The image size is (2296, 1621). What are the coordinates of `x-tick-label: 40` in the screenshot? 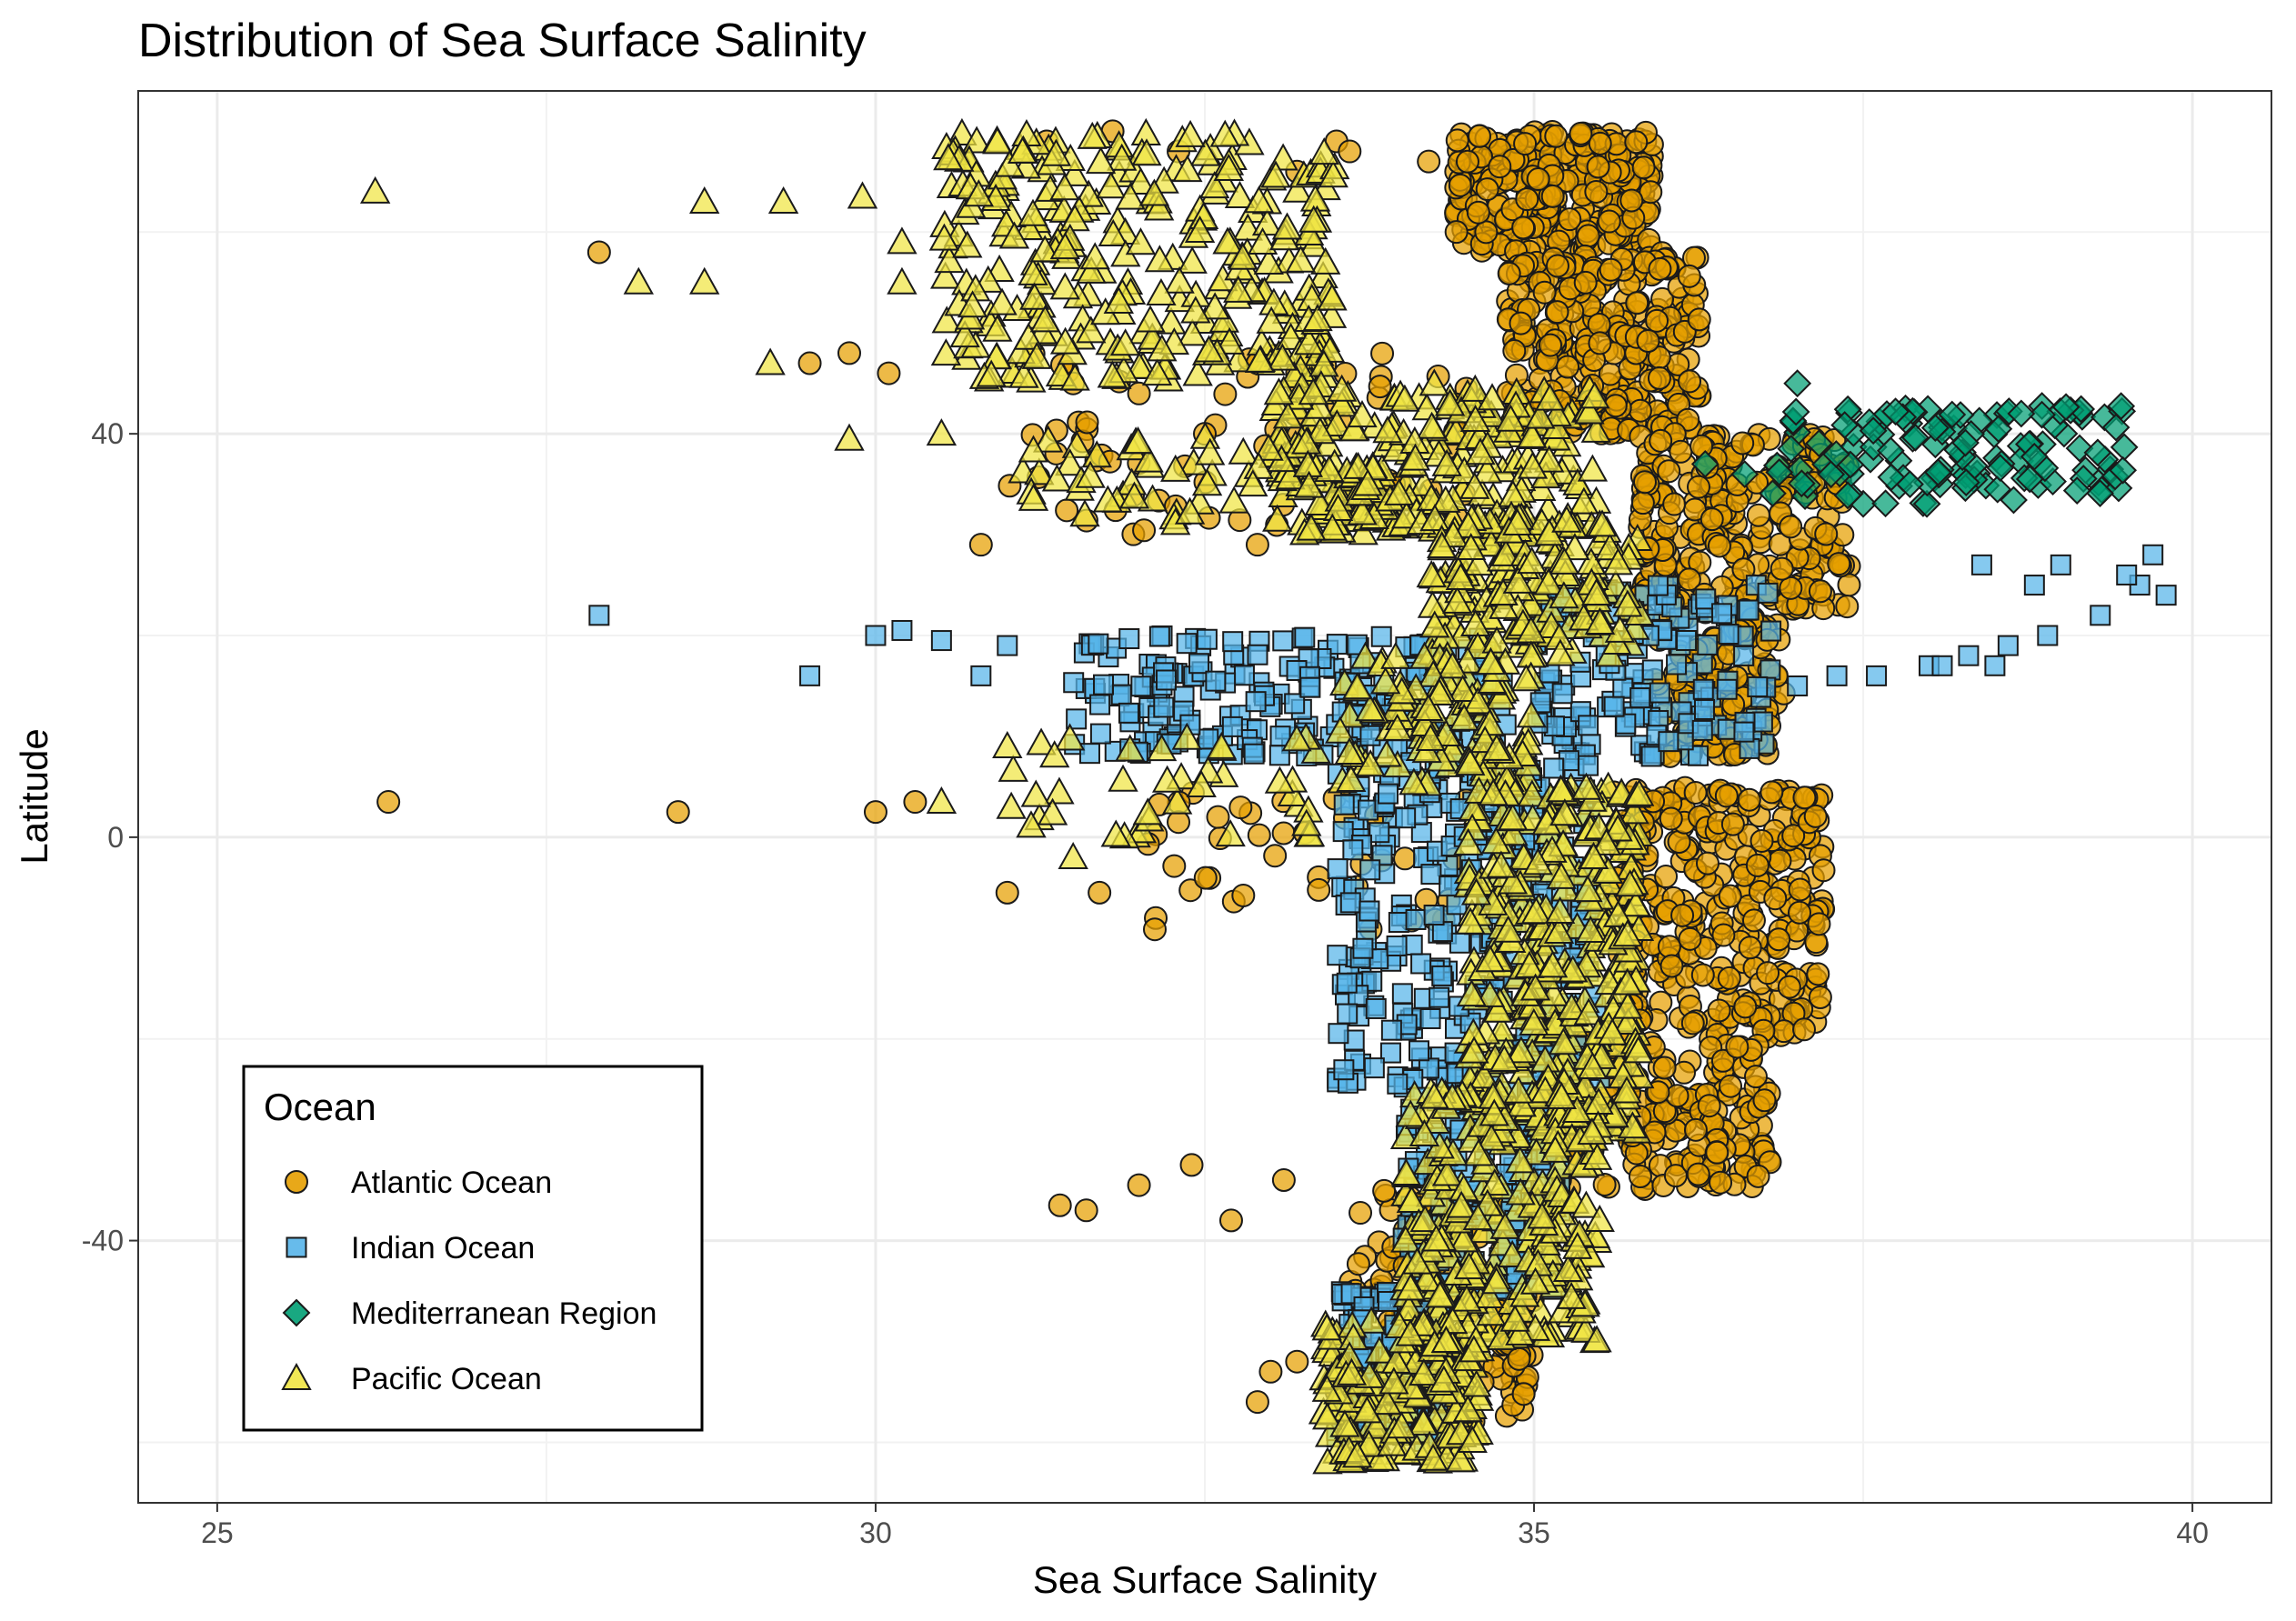 It's located at (2192, 1532).